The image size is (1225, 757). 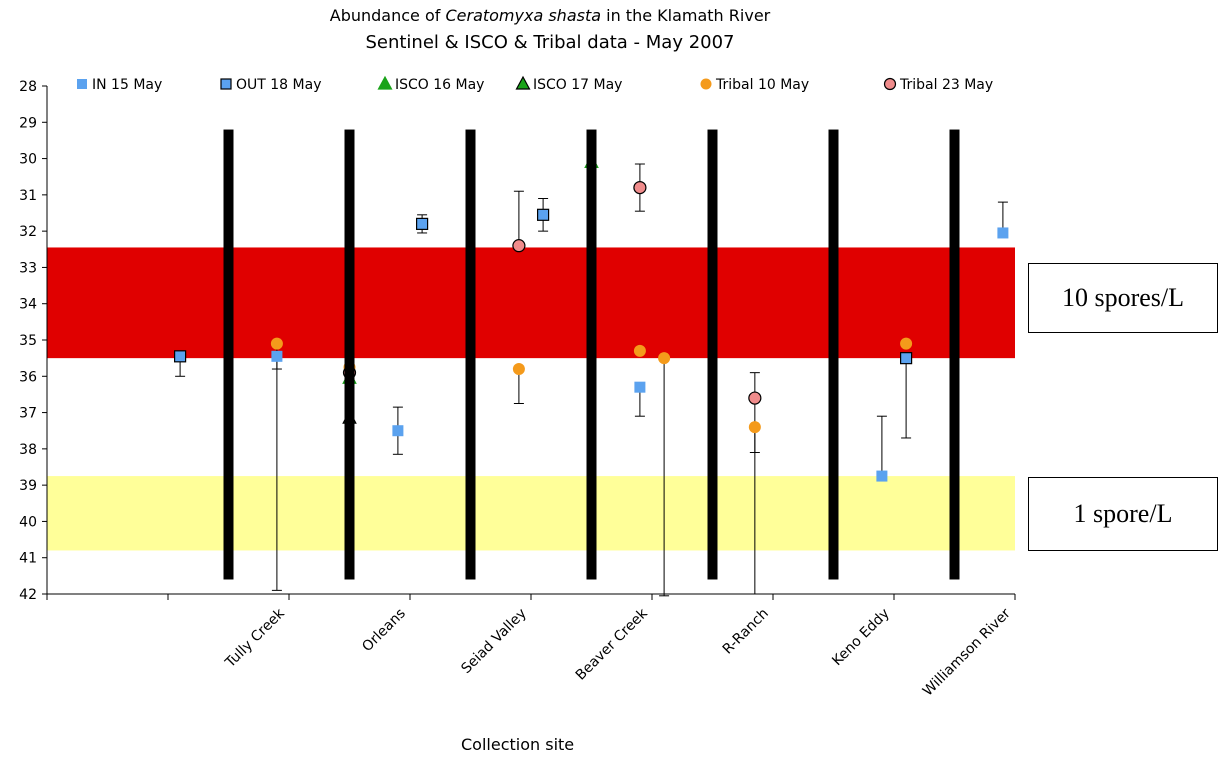 I want to click on legend-label: Tribal 10 May, so click(x=762, y=85).